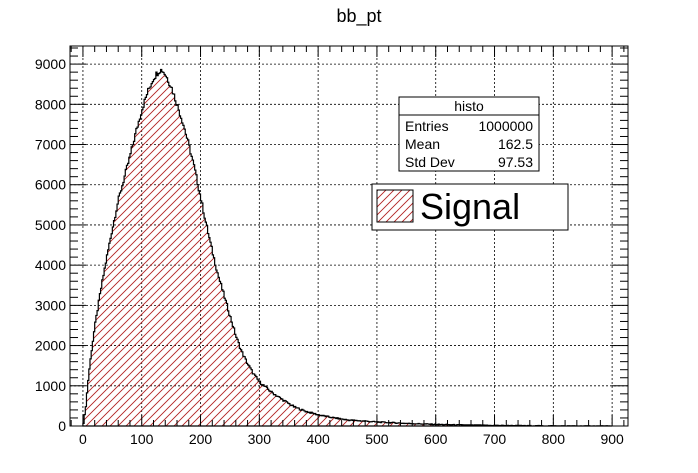 The height and width of the screenshot is (473, 698). I want to click on y-tick-label: 8000, so click(50, 104).